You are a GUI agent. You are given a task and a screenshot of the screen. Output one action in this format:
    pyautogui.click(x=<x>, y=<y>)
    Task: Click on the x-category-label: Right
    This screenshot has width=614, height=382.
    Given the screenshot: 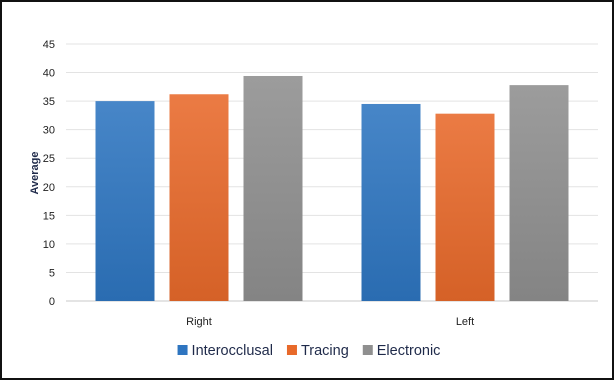 What is the action you would take?
    pyautogui.click(x=199, y=322)
    